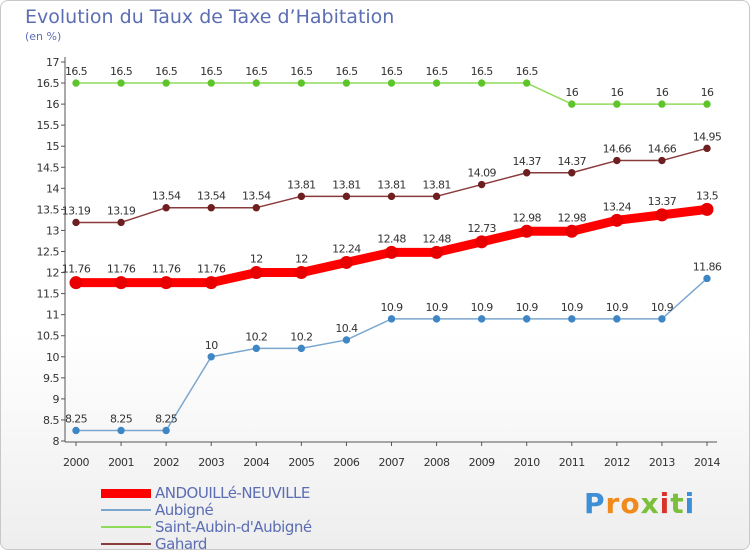 This screenshot has height=550, width=750. What do you see at coordinates (184, 510) in the screenshot?
I see `legend-label: Aubigné` at bounding box center [184, 510].